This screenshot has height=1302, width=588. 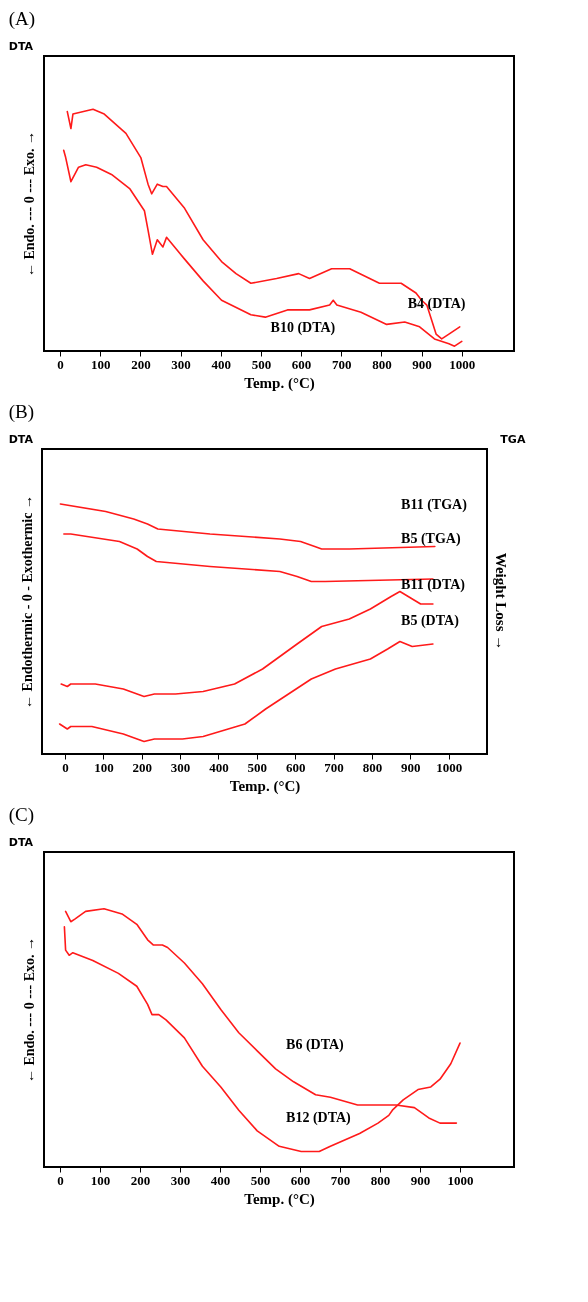 What do you see at coordinates (319, 1117) in the screenshot?
I see `annotation: B12 (DTA)` at bounding box center [319, 1117].